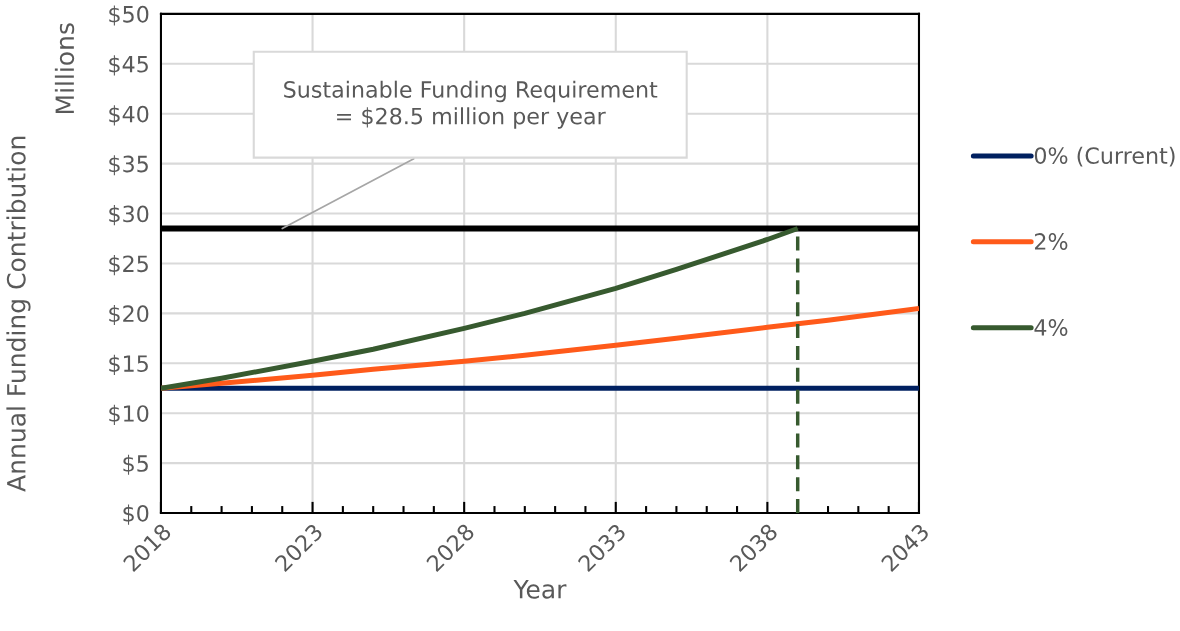 The width and height of the screenshot is (1180, 631). I want to click on y-axis-title: Annual Funding Contribution, so click(18, 314).